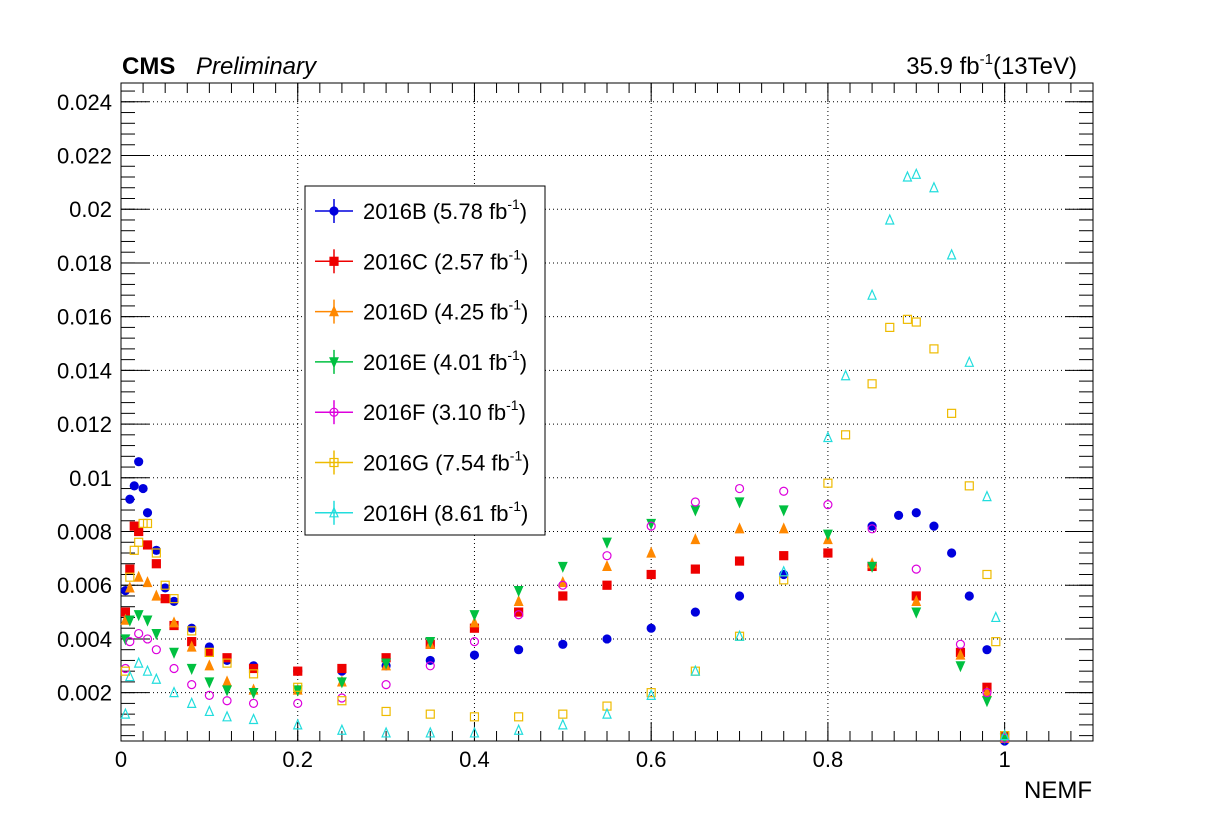 This screenshot has width=1215, height=824. I want to click on legend-label: 2016C (2.57 fb-1), so click(445, 260).